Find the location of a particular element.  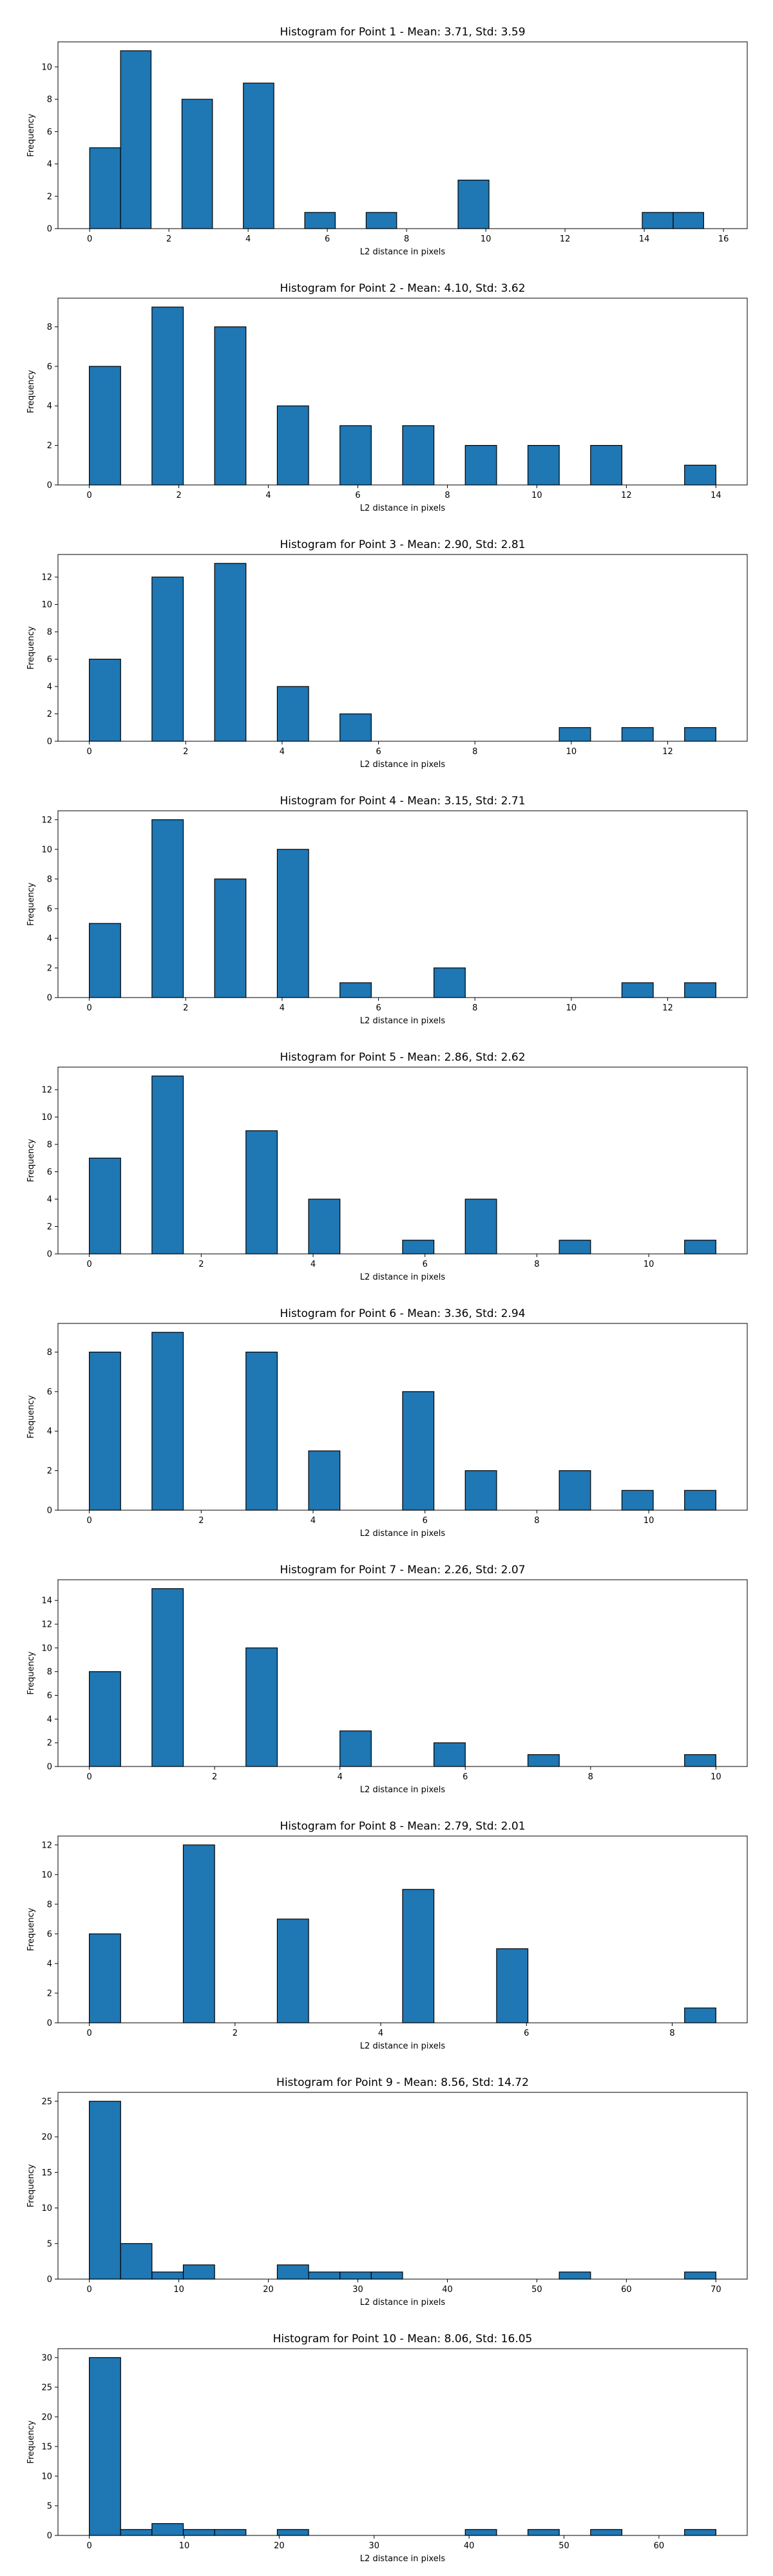

x-tick-label: 20 is located at coordinates (279, 2546).